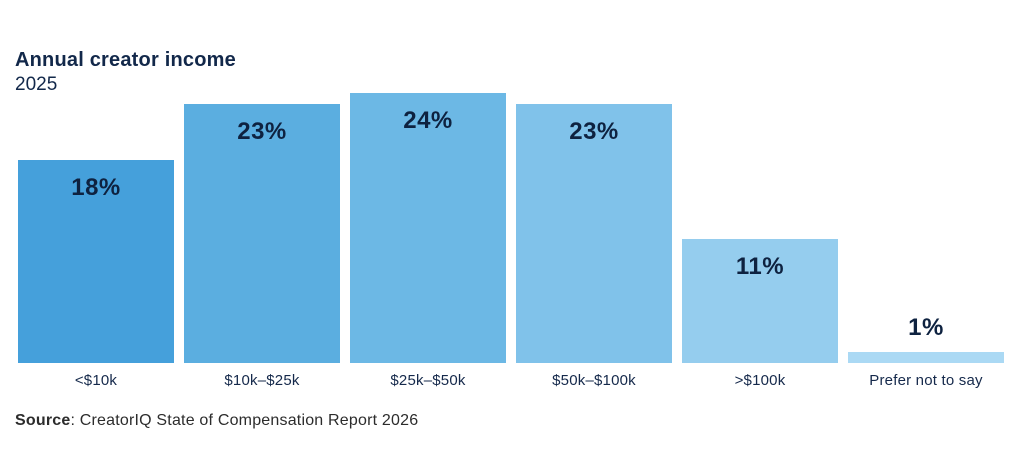 Image resolution: width=1023 pixels, height=449 pixels. Describe the element at coordinates (262, 380) in the screenshot. I see `bar-category-label: $10k–$25k` at that location.